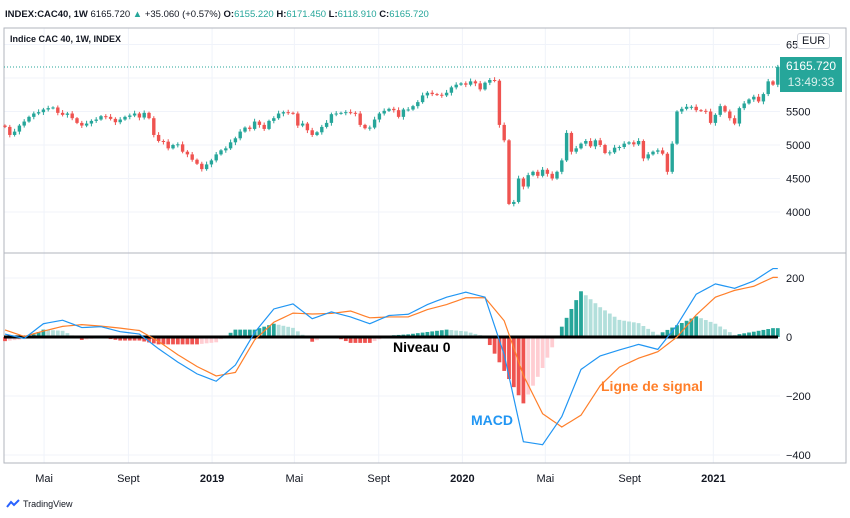  What do you see at coordinates (66, 39) in the screenshot?
I see `pane-title: Indice CAC 40, 1W, INDEX` at bounding box center [66, 39].